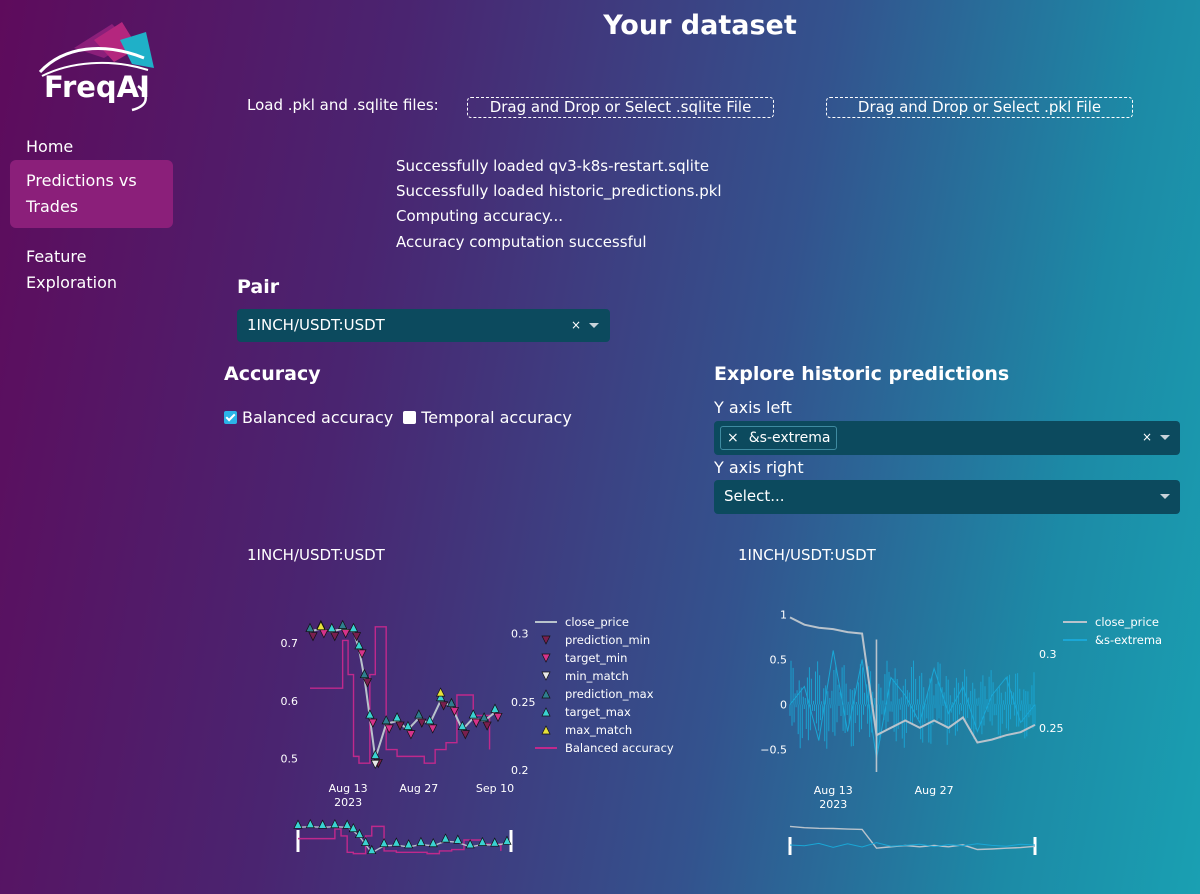 The image size is (1200, 894). What do you see at coordinates (258, 287) in the screenshot?
I see `pair-title: Pair` at bounding box center [258, 287].